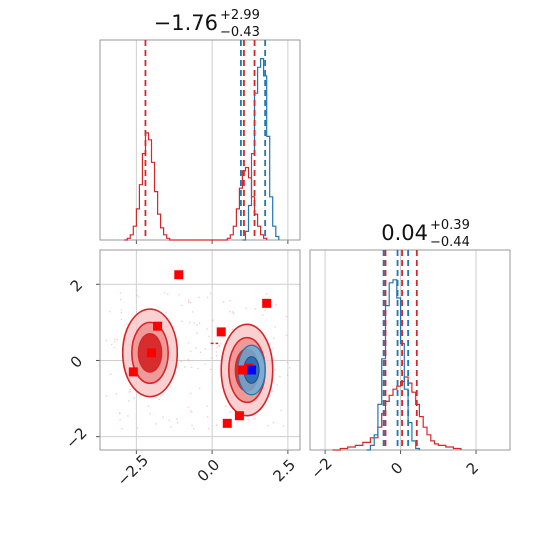 The image size is (550, 550). I want to click on histogram-top-left, so click(200, 141).